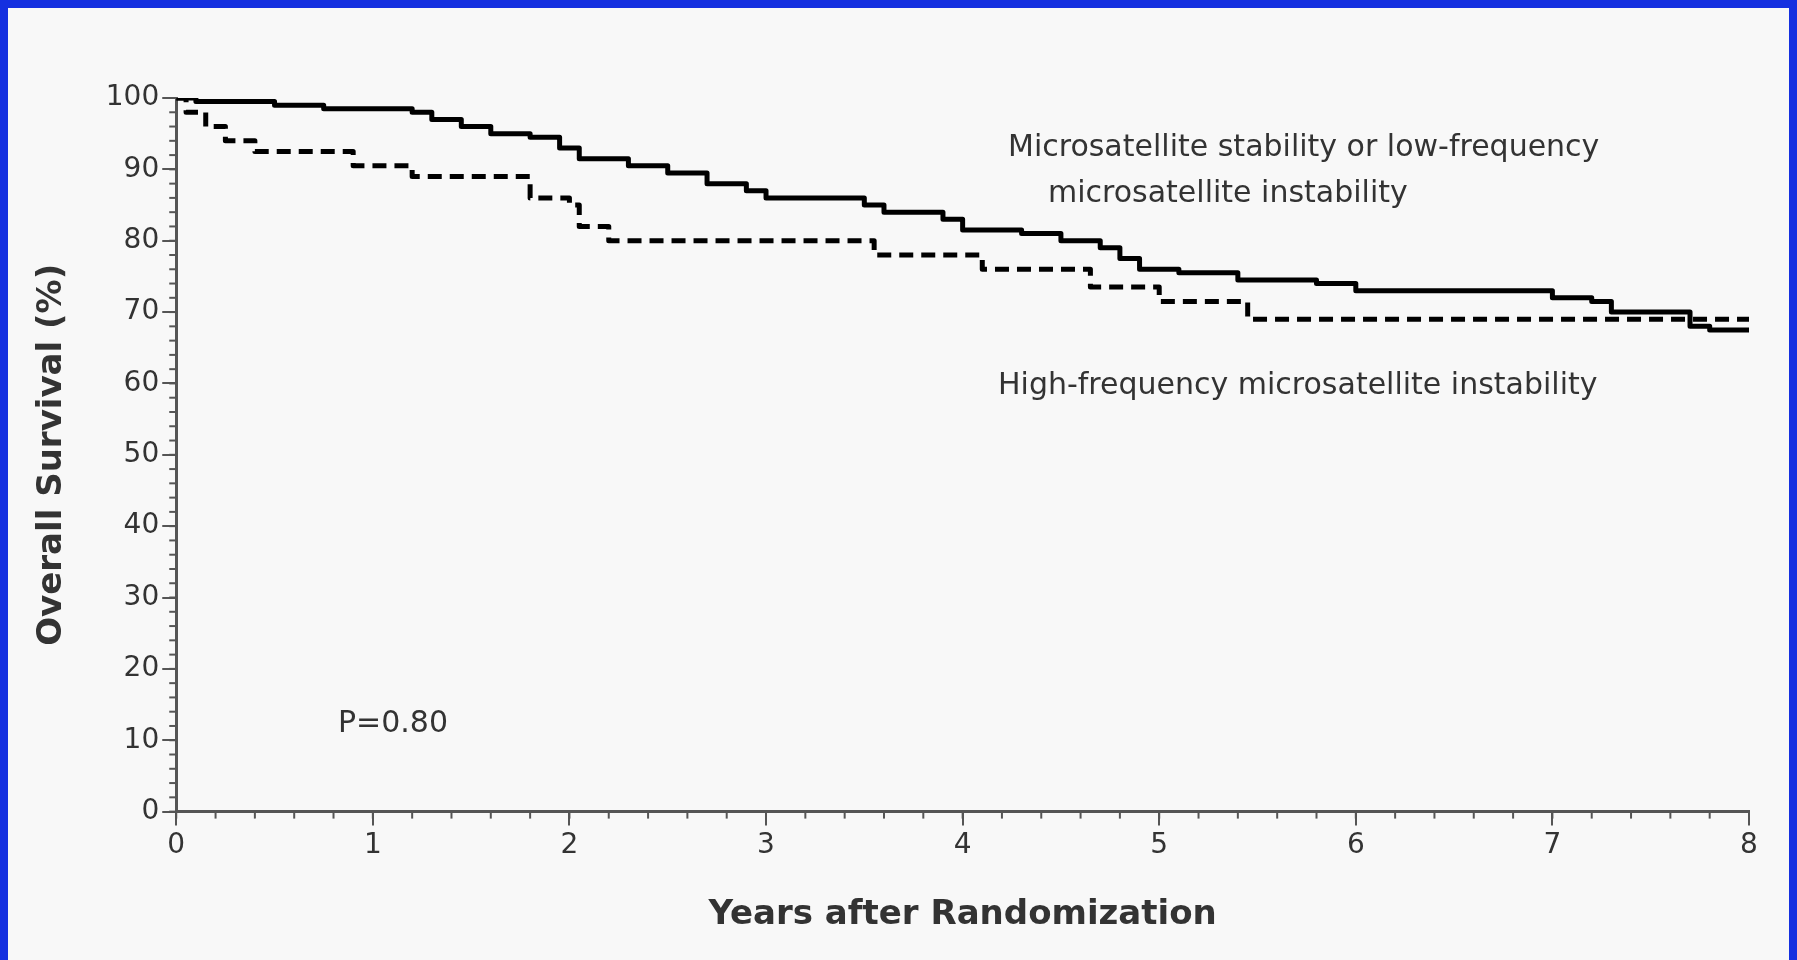 The image size is (1797, 960). I want to click on y-tick-label: 50, so click(141, 453).